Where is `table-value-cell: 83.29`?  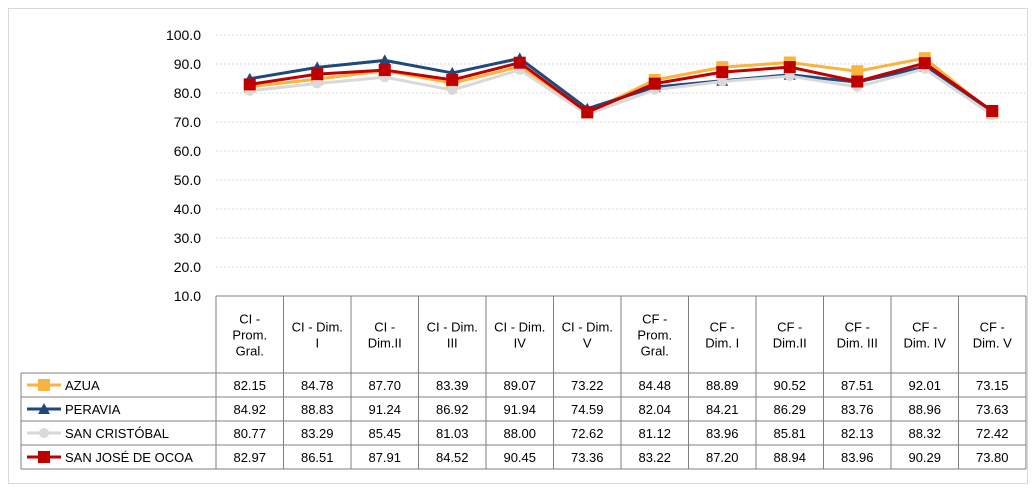 table-value-cell: 83.29 is located at coordinates (317, 433).